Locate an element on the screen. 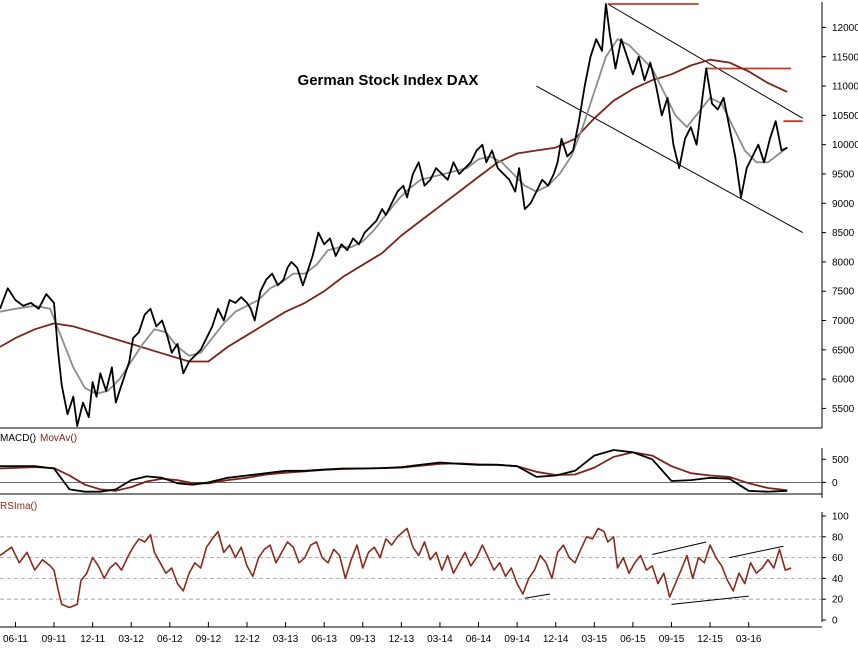 The height and width of the screenshot is (649, 858). x-tick-label: 09-14 is located at coordinates (517, 639).